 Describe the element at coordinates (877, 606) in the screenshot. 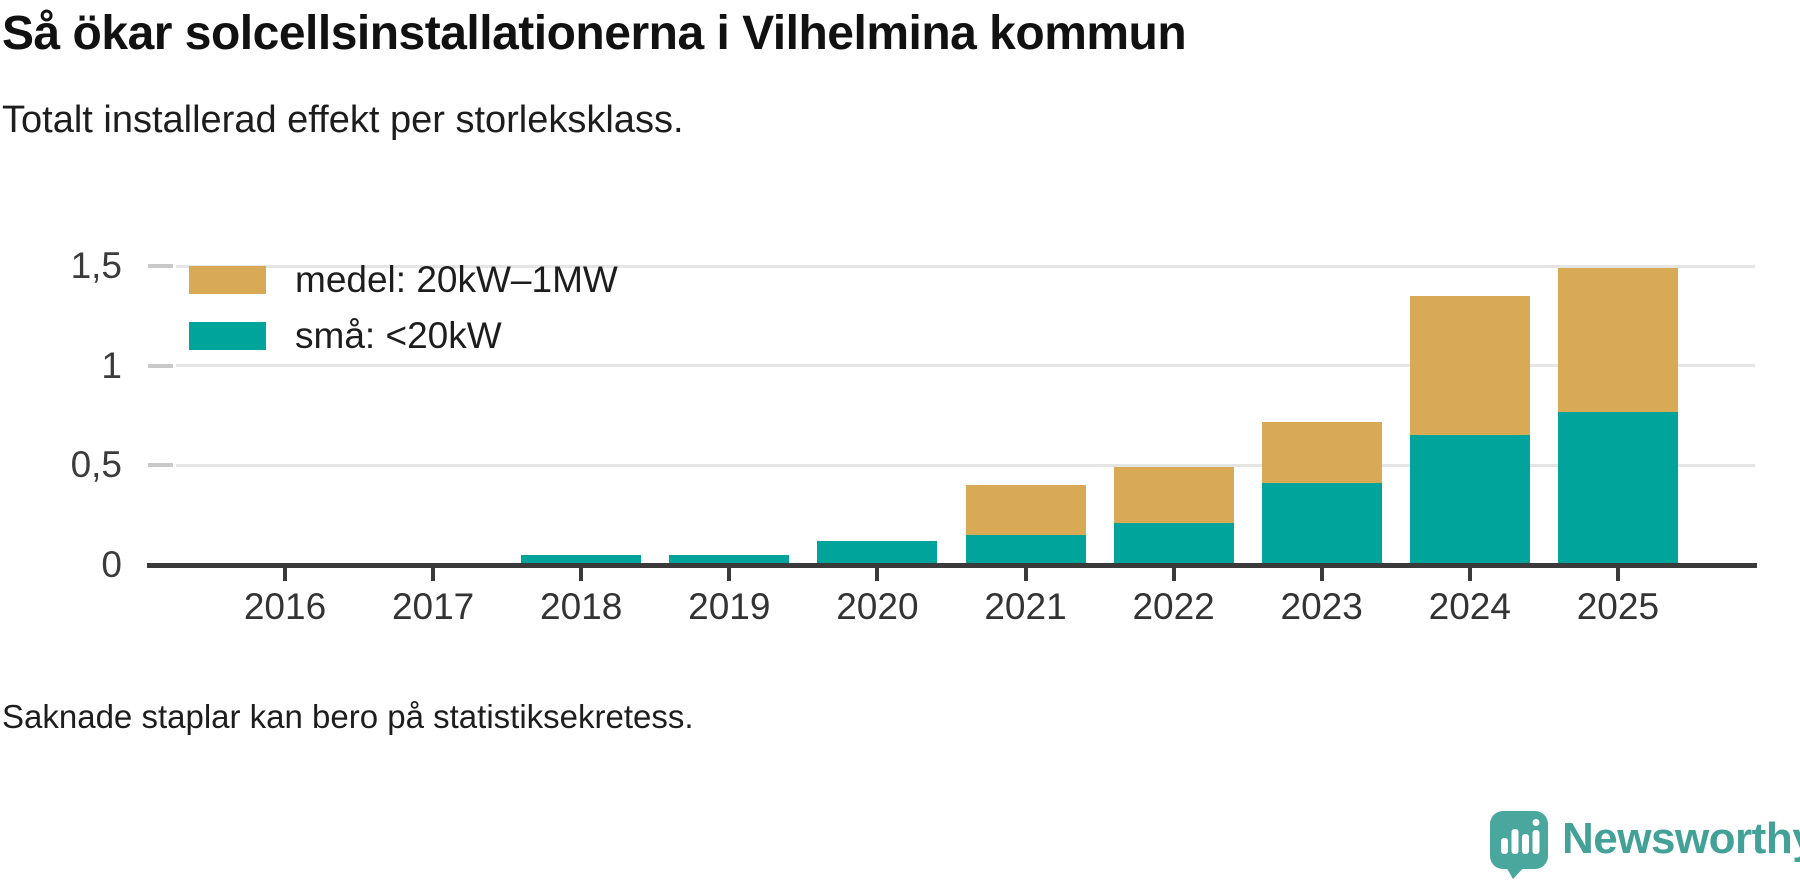

I see `x-axis-label-2020: 2020` at that location.